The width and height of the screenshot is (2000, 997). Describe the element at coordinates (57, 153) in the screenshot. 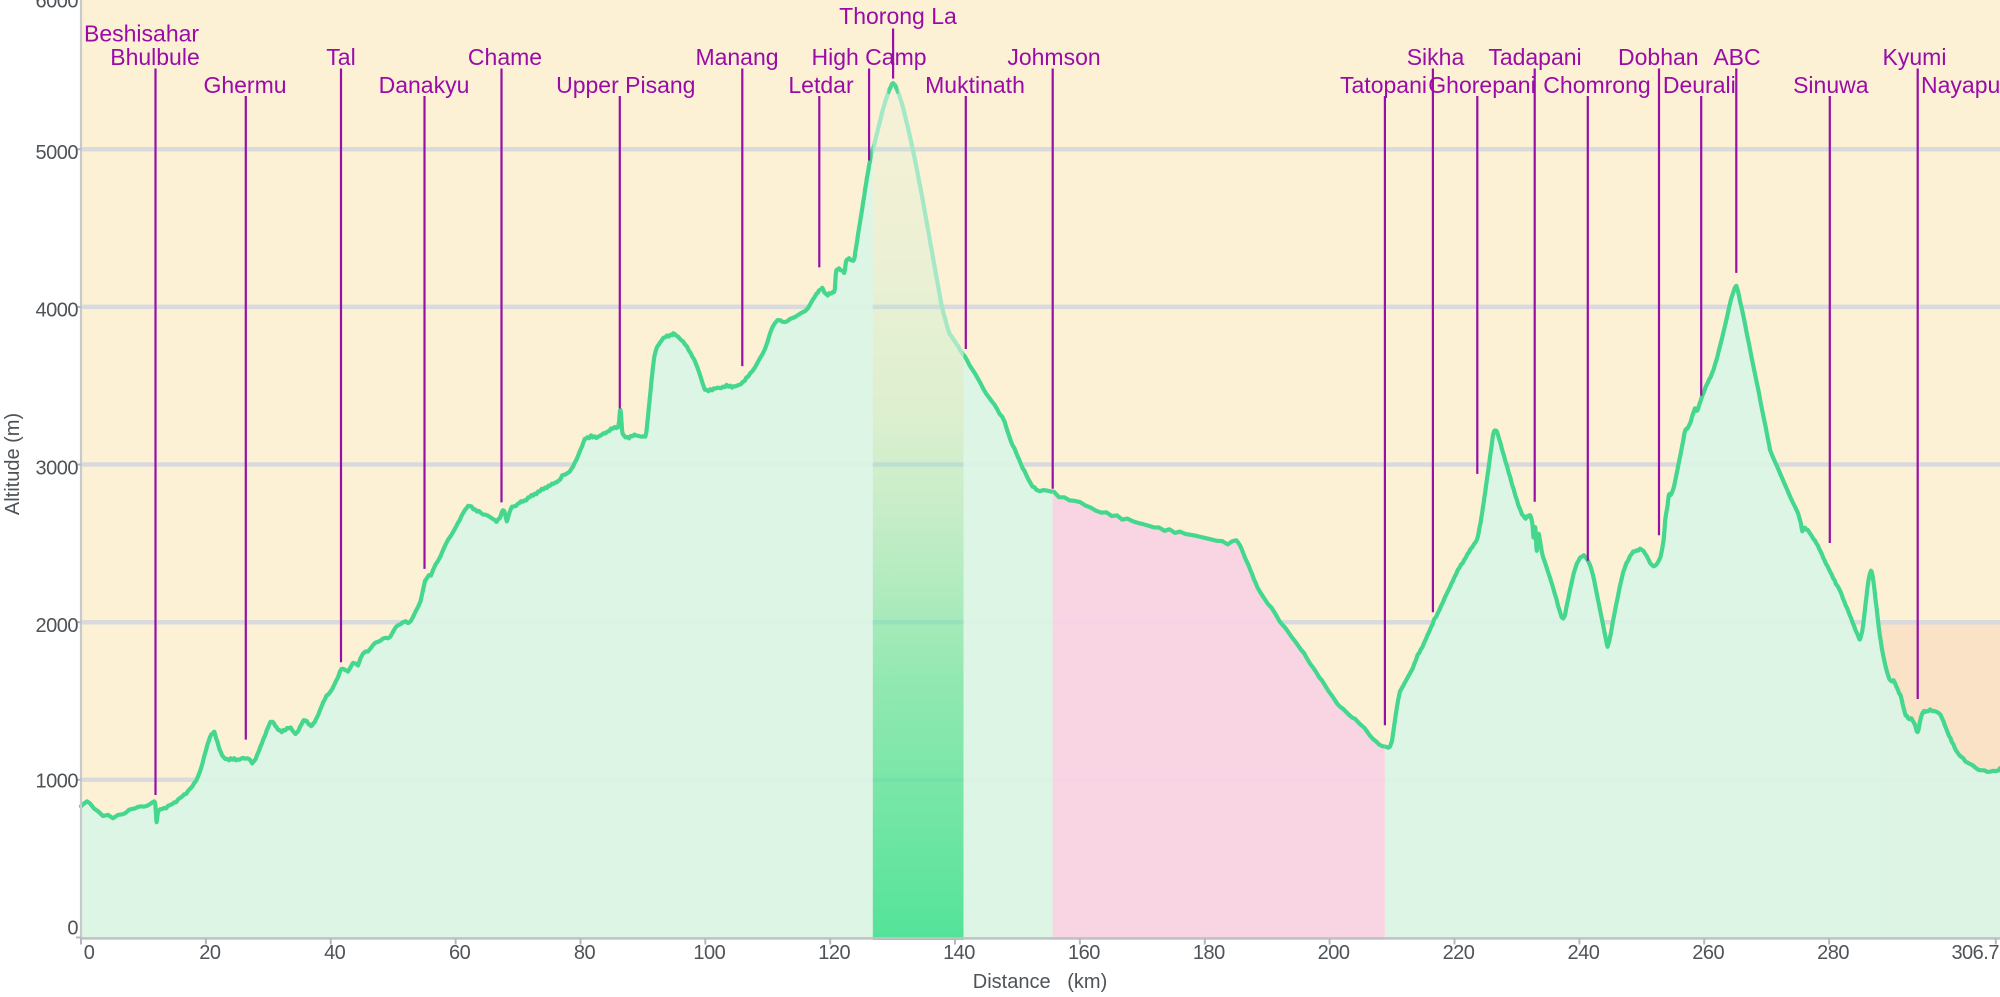

I see `svg-text: 5000` at that location.